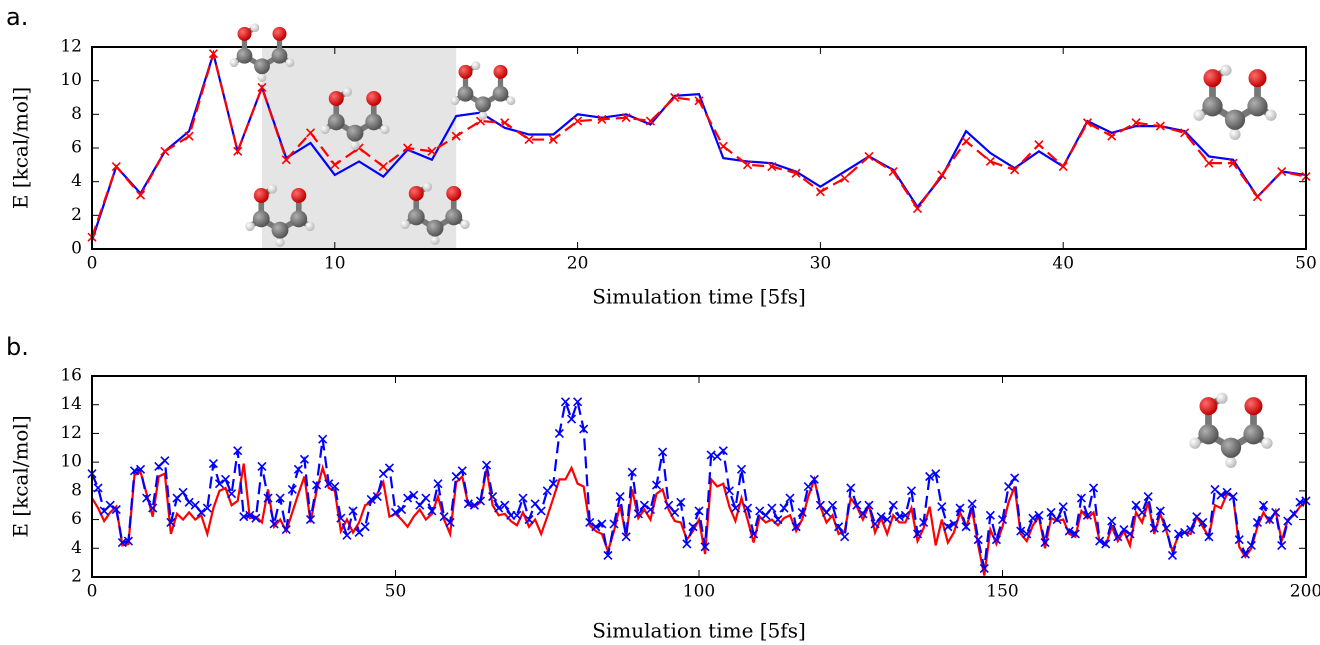 Image resolution: width=1320 pixels, height=645 pixels. What do you see at coordinates (71, 376) in the screenshot?
I see `y-tick-label: 16` at bounding box center [71, 376].